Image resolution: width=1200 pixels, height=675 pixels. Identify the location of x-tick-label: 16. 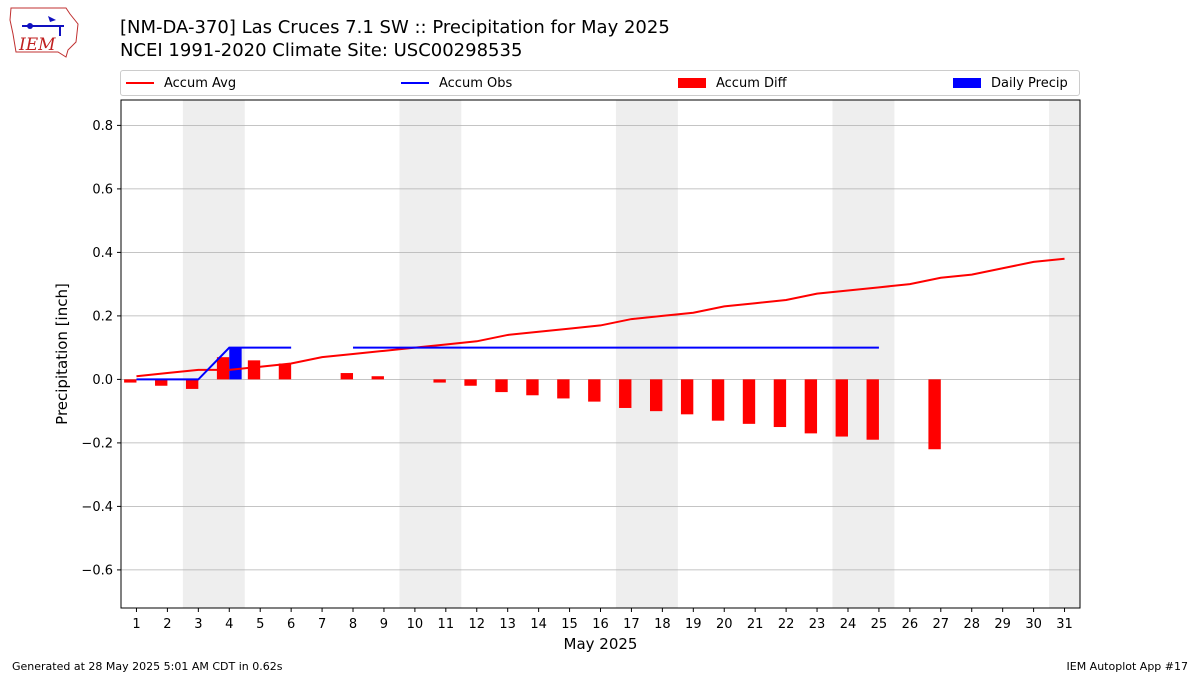
(600, 624).